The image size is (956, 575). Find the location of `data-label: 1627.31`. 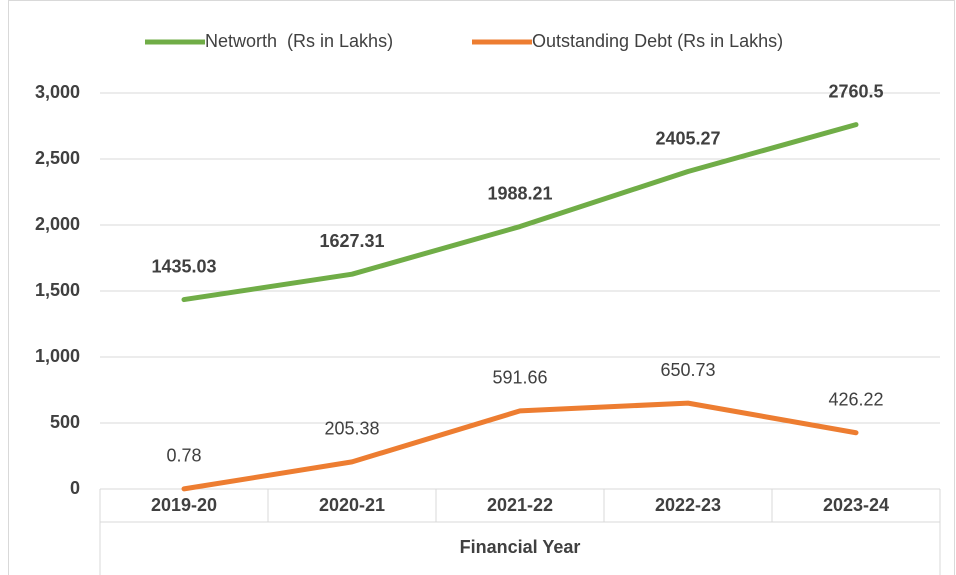

data-label: 1627.31 is located at coordinates (351, 241).